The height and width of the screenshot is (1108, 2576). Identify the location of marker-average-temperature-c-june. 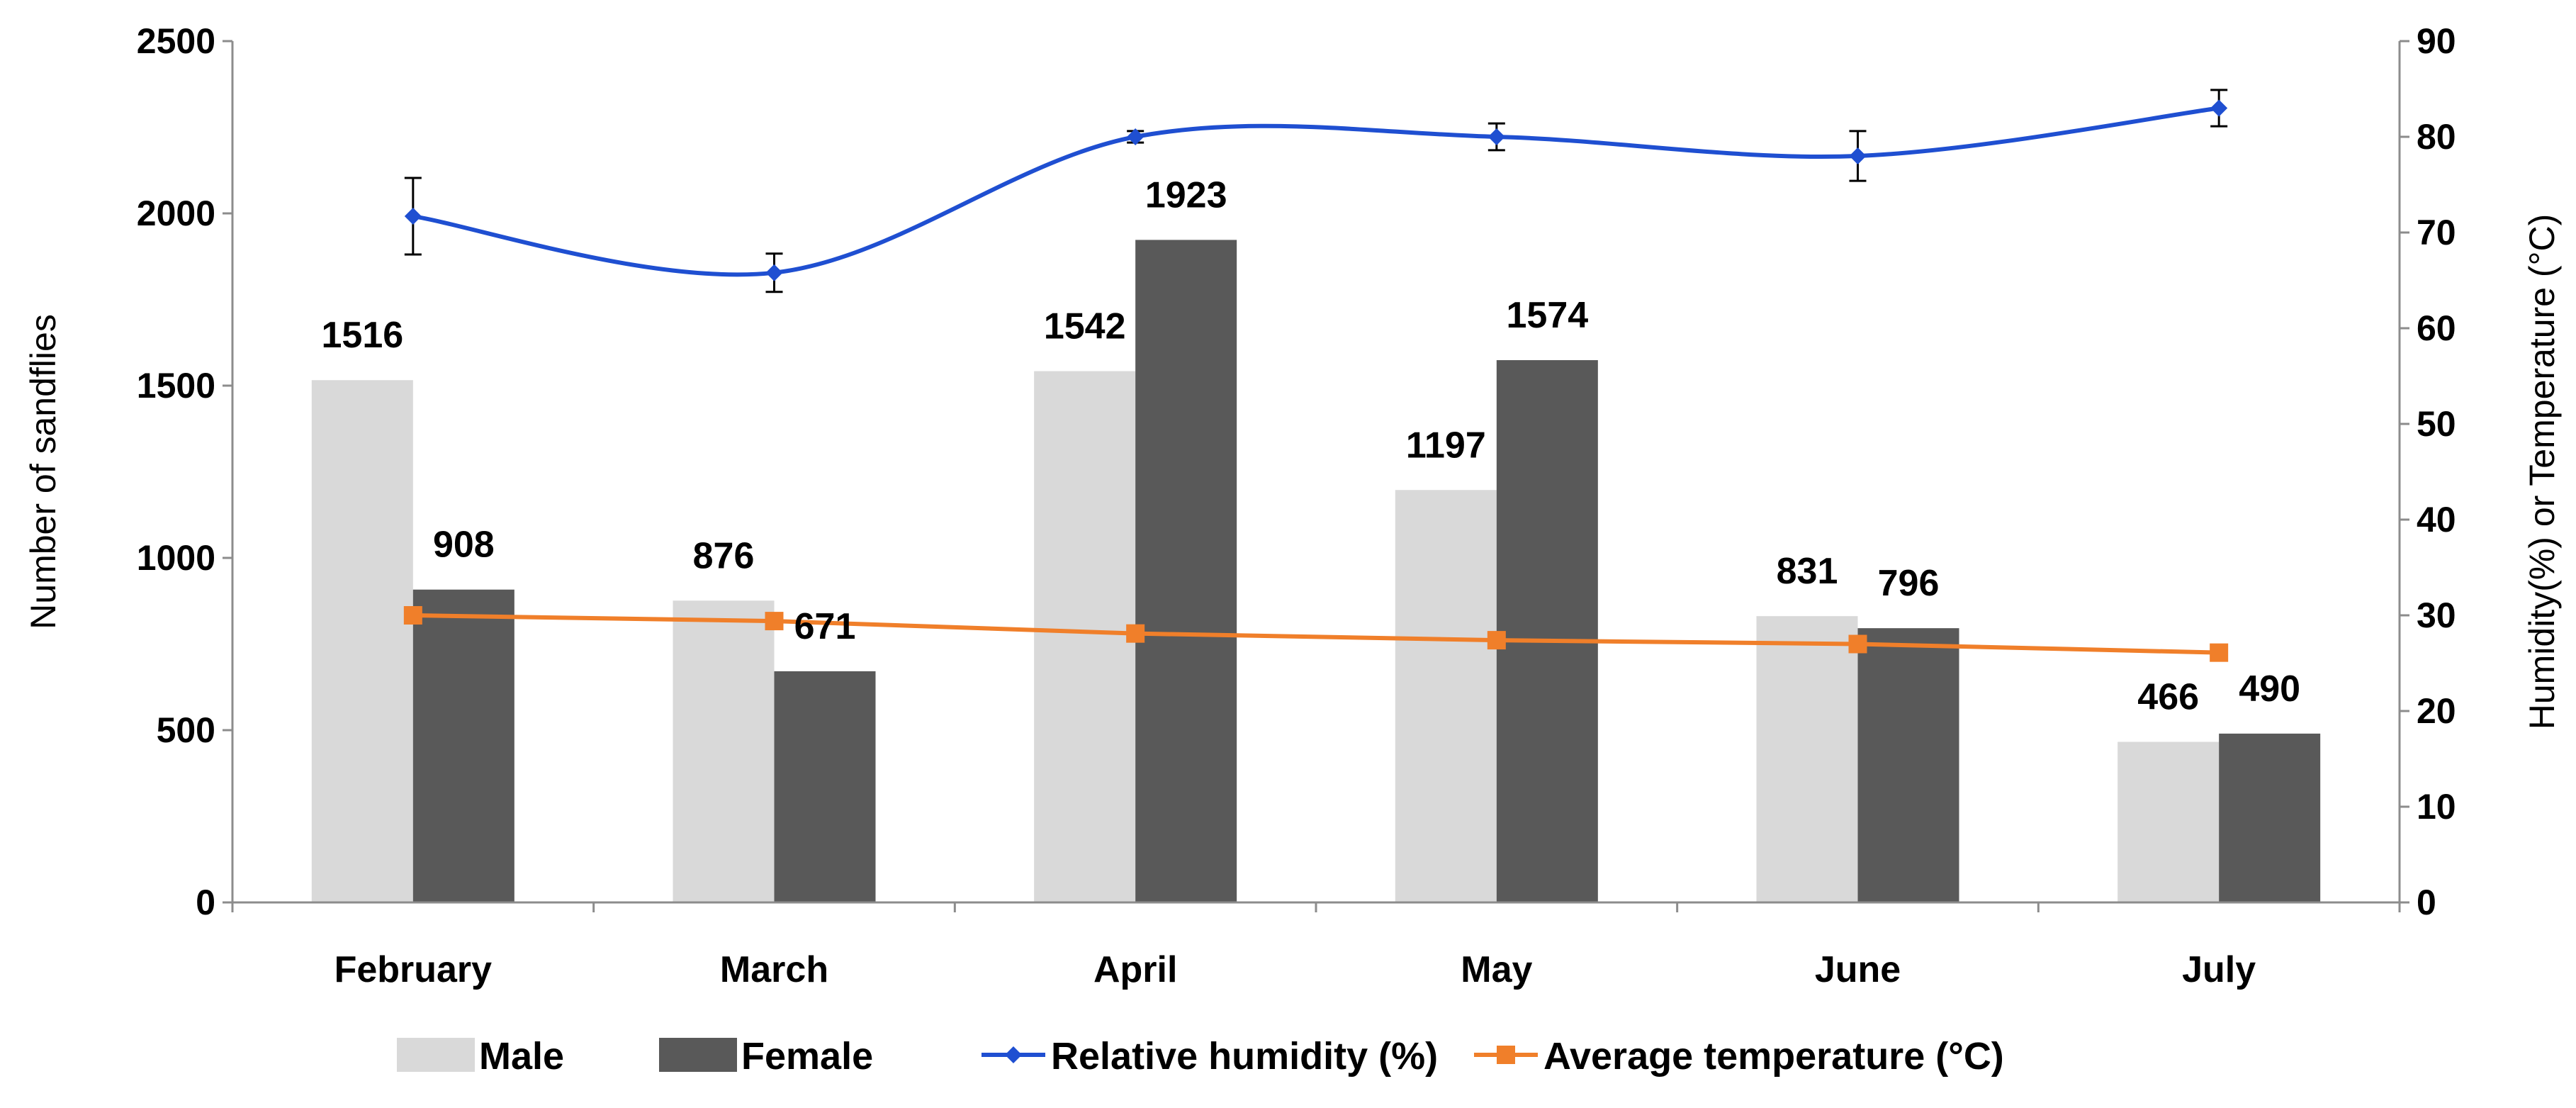
(1857, 644).